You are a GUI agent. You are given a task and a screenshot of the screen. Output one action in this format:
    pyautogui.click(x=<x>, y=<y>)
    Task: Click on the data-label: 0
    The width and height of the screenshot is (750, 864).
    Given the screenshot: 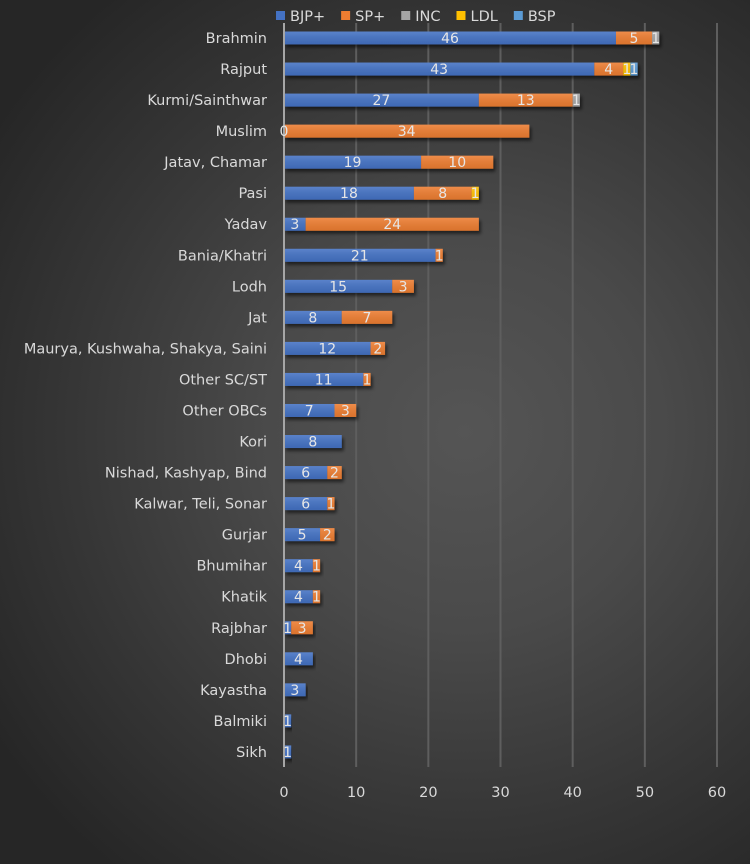 What is the action you would take?
    pyautogui.click(x=284, y=132)
    